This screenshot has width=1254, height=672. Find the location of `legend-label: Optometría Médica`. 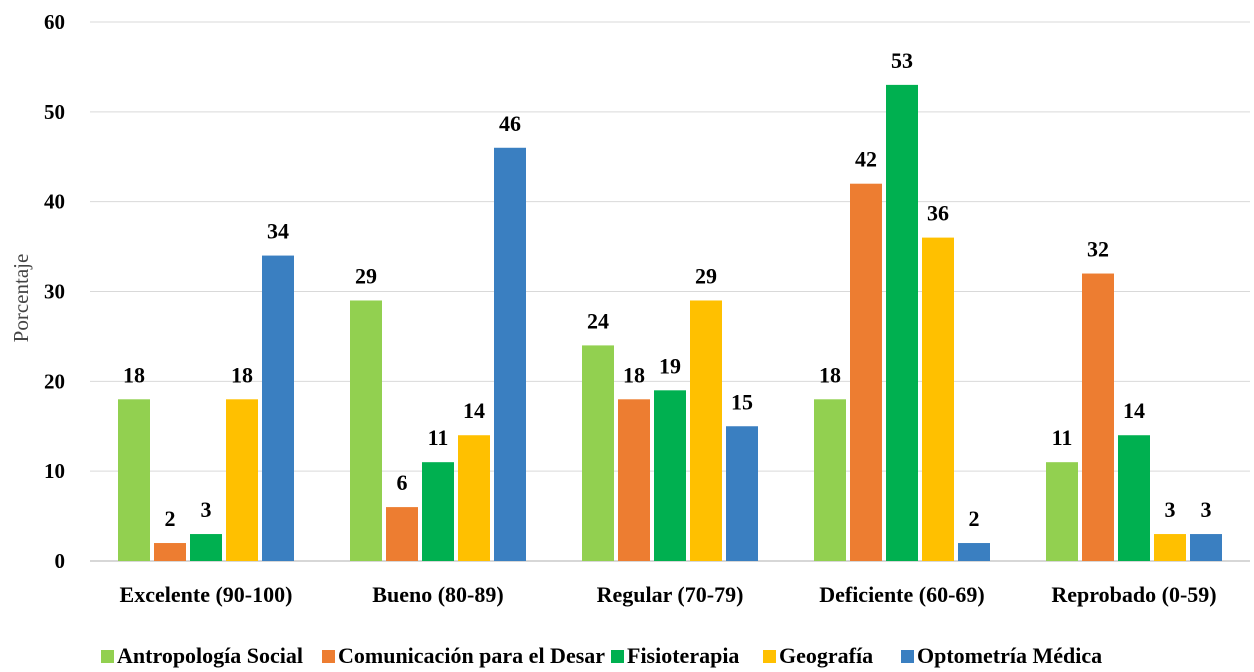

legend-label: Optometría Médica is located at coordinates (1009, 655).